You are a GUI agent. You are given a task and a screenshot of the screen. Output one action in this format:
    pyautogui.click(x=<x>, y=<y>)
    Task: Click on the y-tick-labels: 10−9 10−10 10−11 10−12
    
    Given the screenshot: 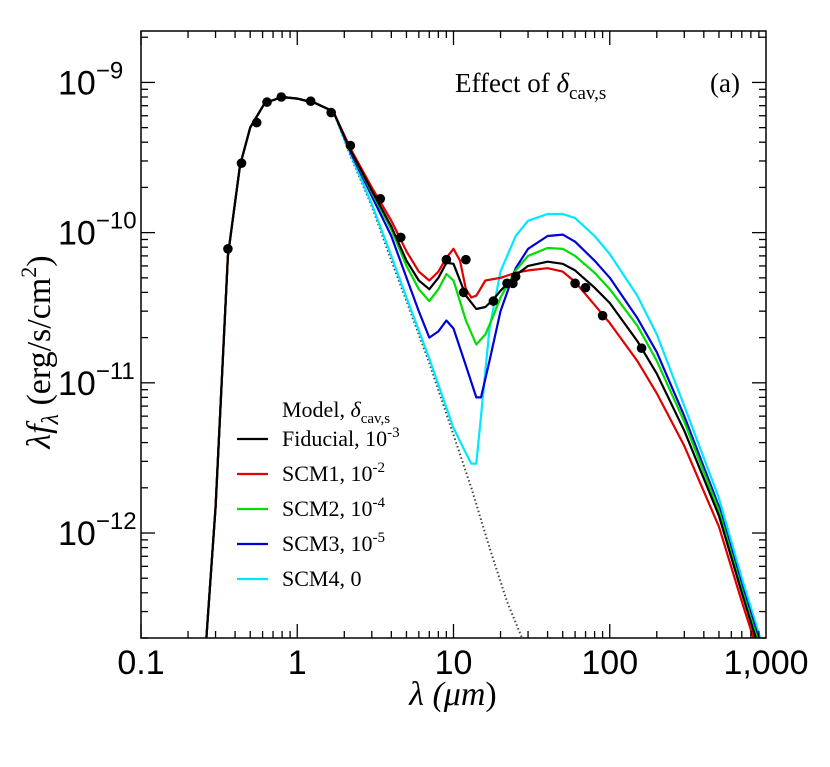 What is the action you would take?
    pyautogui.click(x=97, y=305)
    